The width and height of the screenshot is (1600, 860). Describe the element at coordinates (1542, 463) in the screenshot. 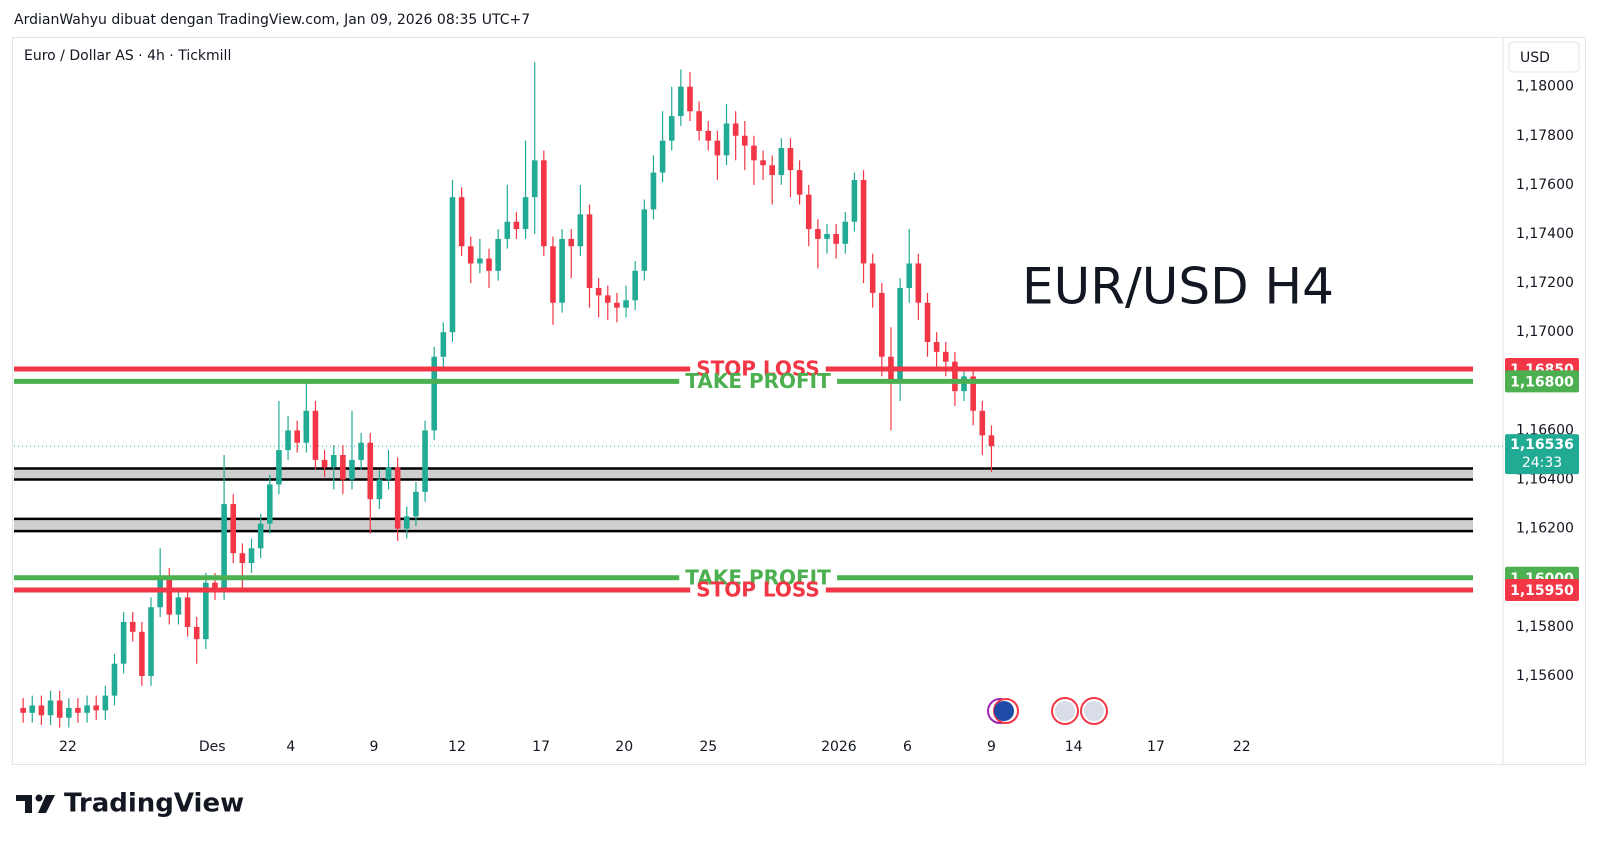

I see `countdown-label: 24:33` at that location.